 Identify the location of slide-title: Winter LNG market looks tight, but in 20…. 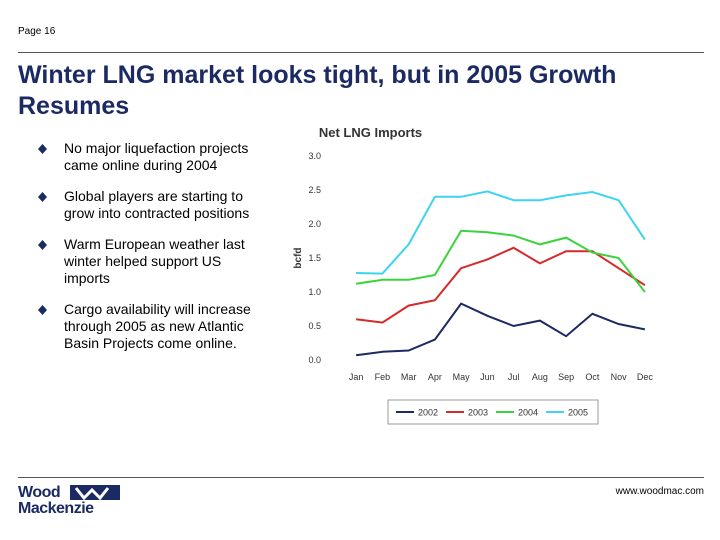
(317, 90).